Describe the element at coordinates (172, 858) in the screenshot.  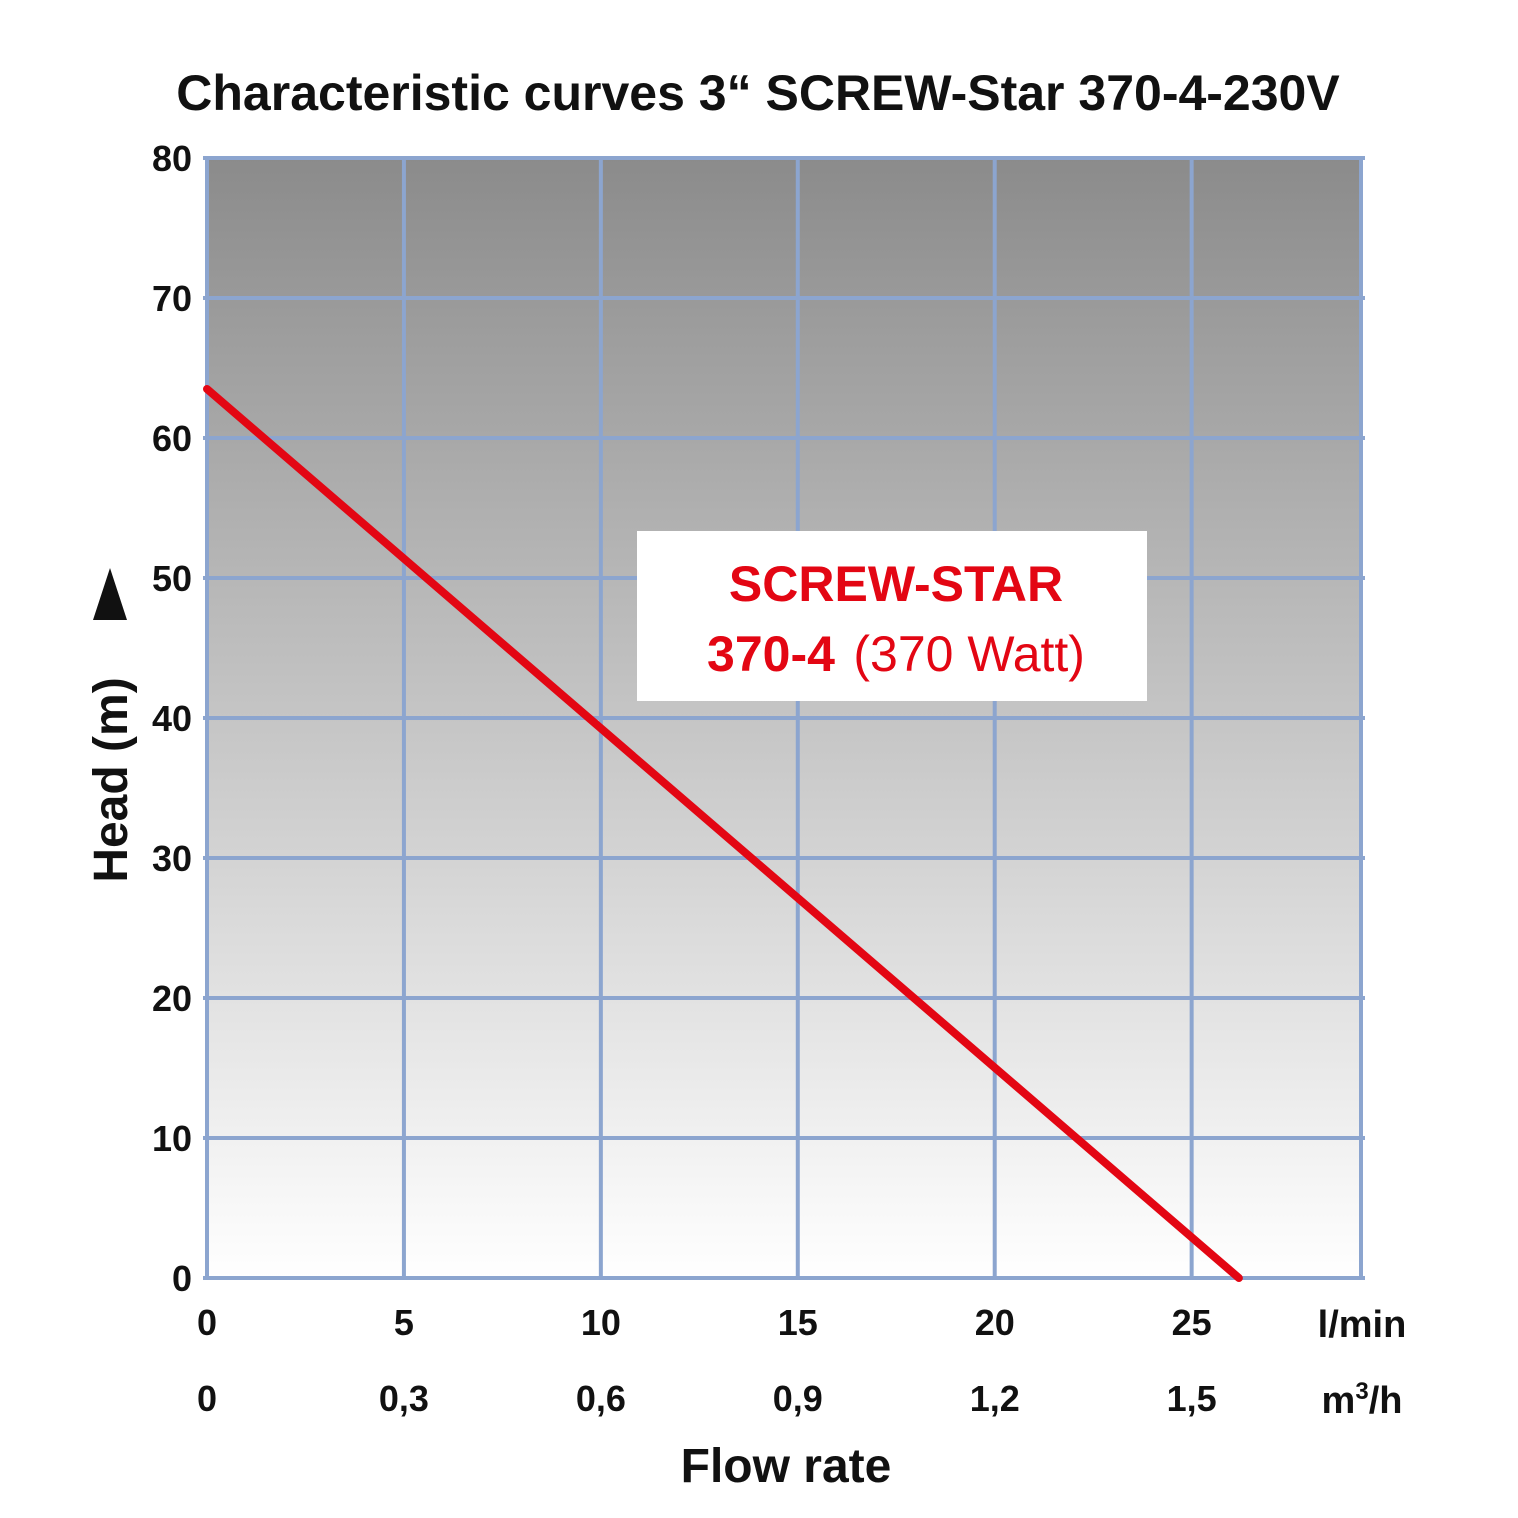
I see `y-tick-label: 30` at that location.